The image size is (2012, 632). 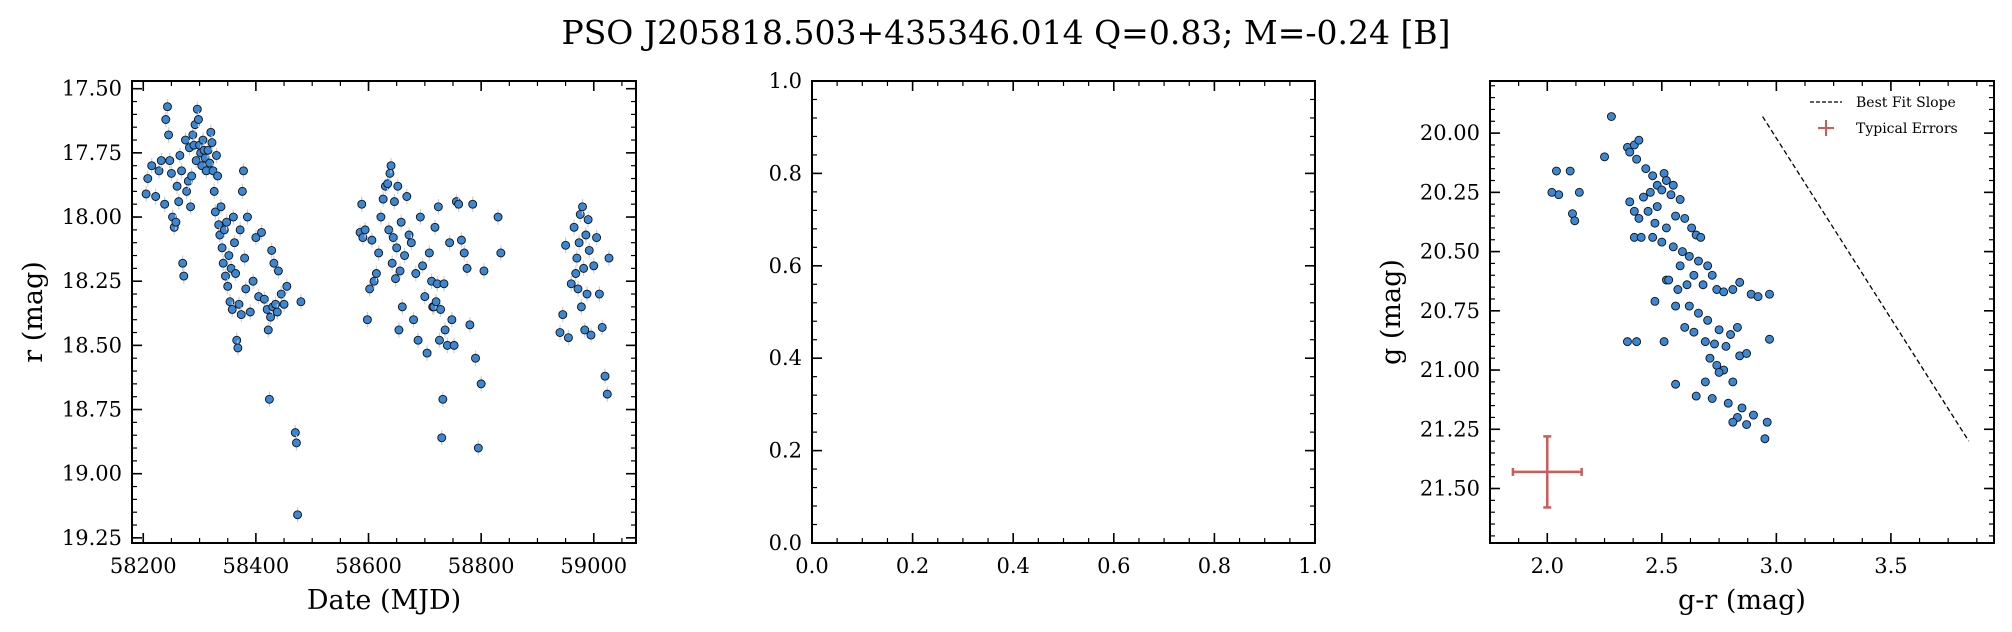 I want to click on x-tick-label: 58400, so click(x=255, y=566).